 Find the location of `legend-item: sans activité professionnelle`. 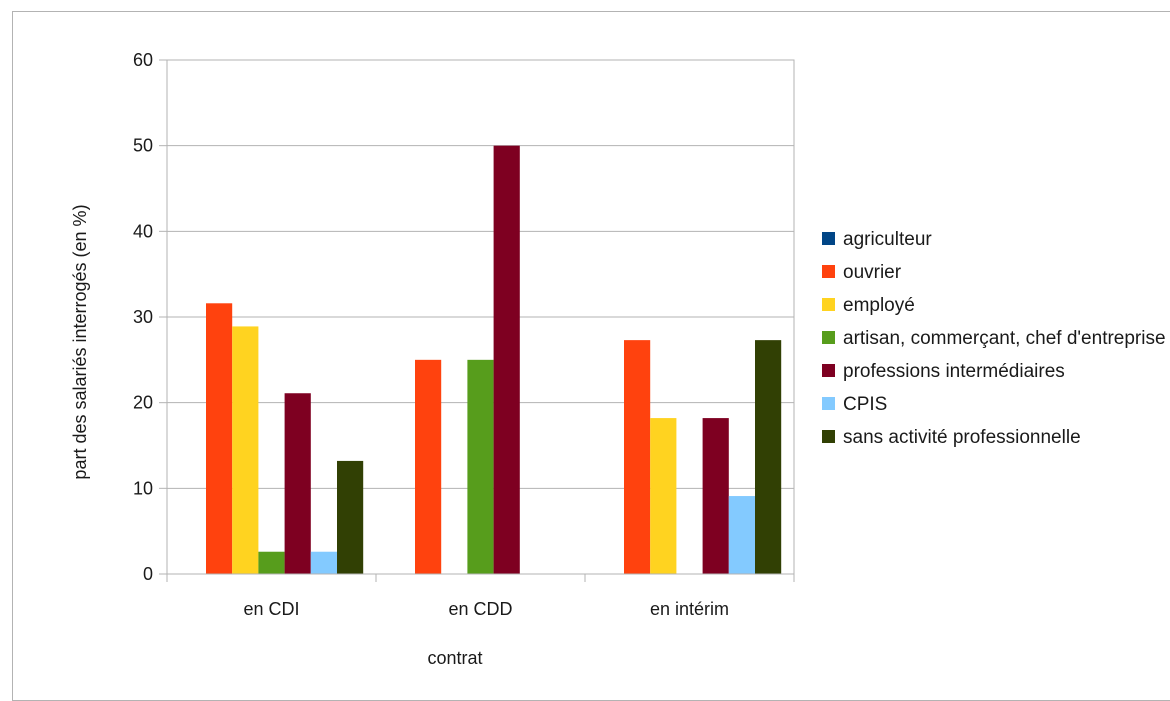

legend-item: sans activité professionnelle is located at coordinates (995, 437).